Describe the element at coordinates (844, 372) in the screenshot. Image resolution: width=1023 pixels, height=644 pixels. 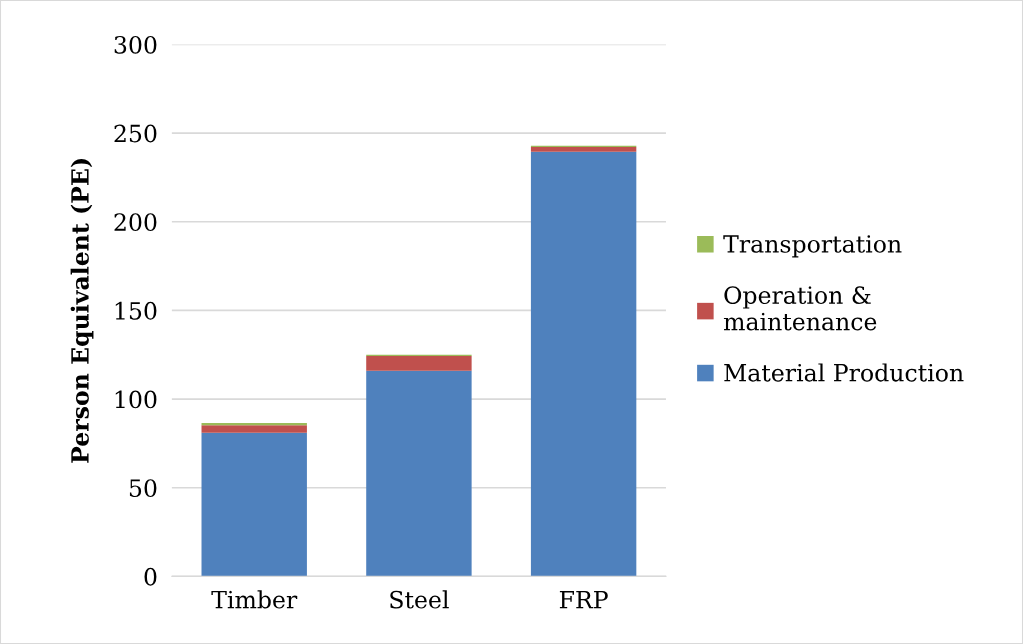
I see `legend-label: Material Production` at that location.